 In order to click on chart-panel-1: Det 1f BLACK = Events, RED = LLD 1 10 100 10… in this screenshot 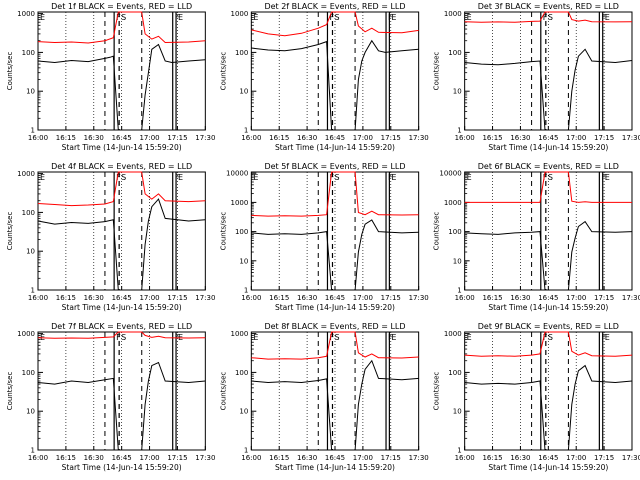, I will do `click(110, 77)`.